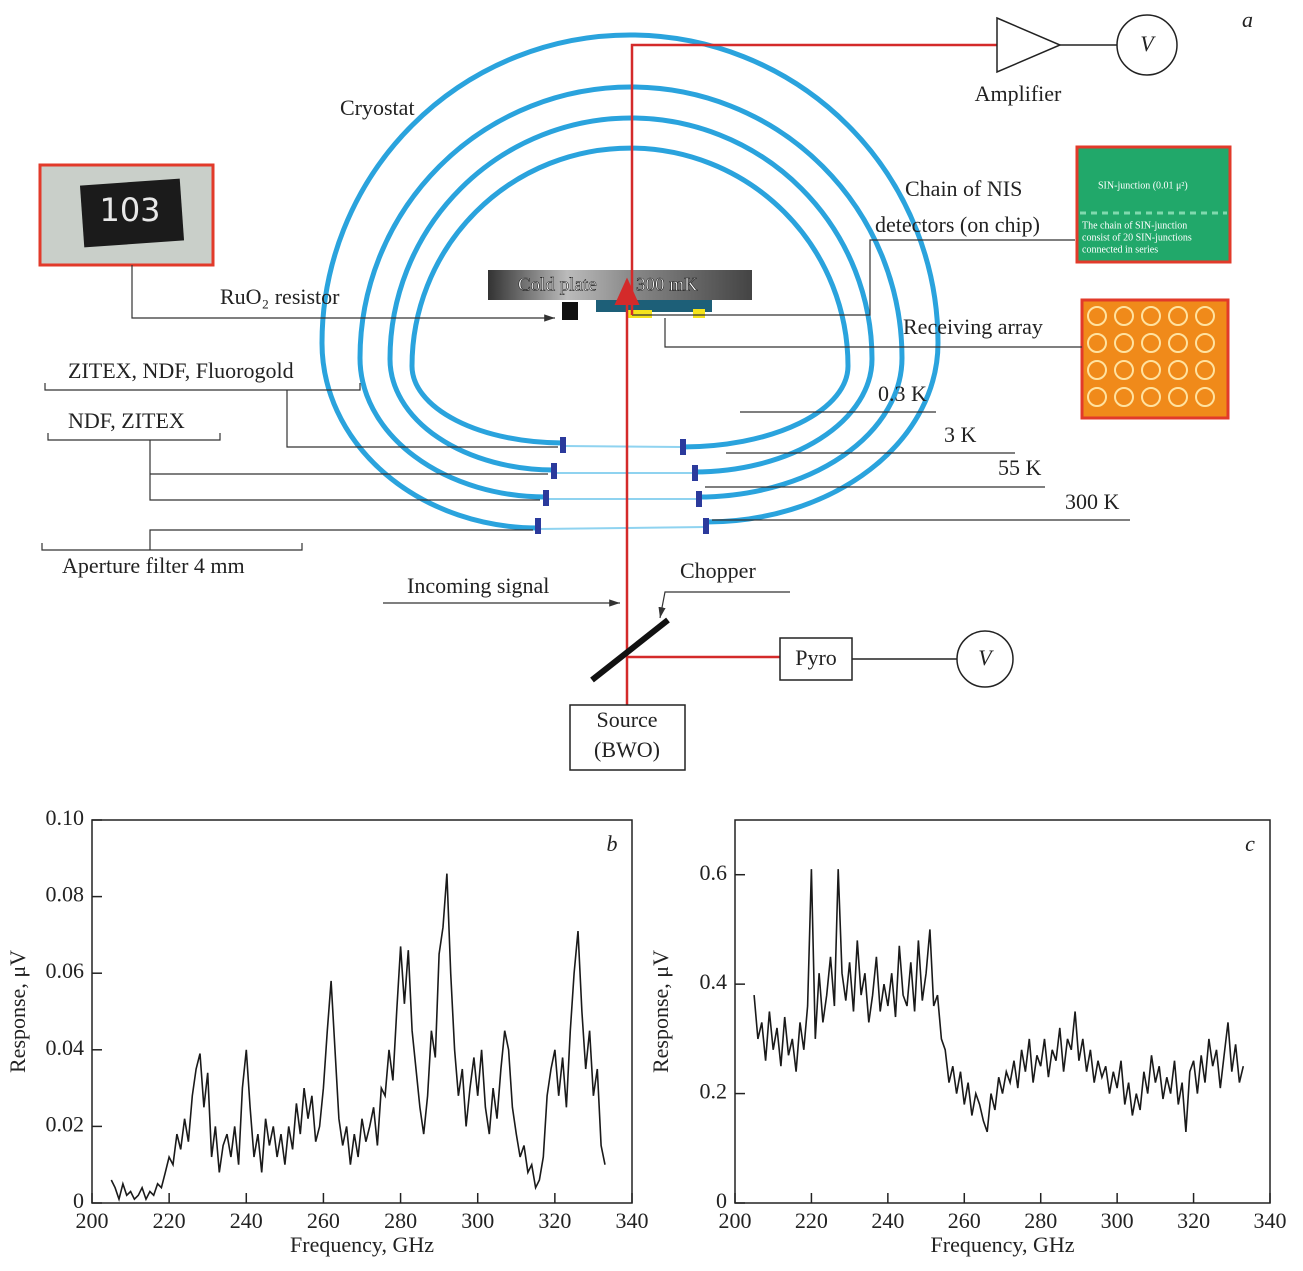 Image resolution: width=1303 pixels, height=1271 pixels. I want to click on y-tick-label: 0.2, so click(714, 1091).